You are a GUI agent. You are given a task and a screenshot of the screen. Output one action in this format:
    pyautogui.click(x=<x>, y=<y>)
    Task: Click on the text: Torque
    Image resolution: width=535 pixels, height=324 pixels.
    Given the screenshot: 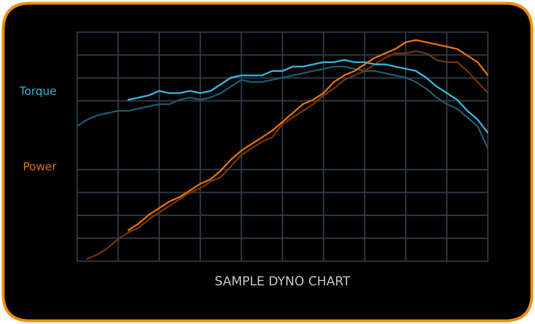 What is the action you would take?
    pyautogui.click(x=37, y=92)
    